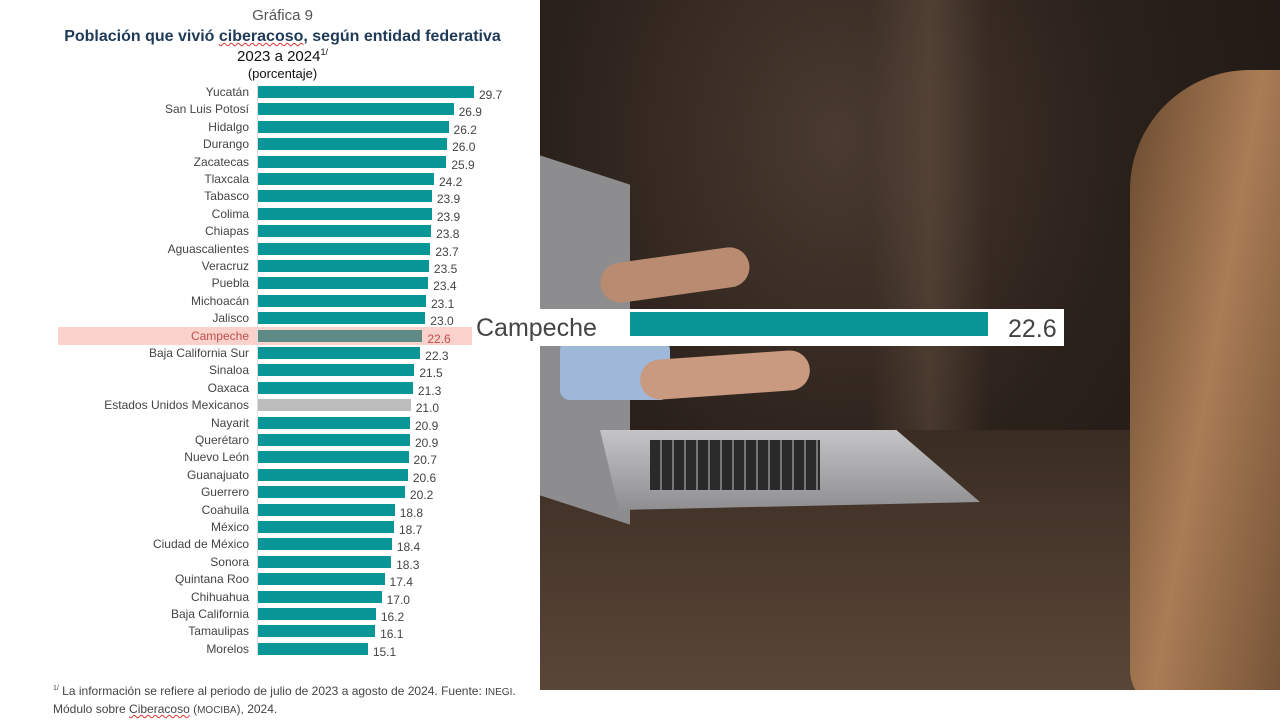 The height and width of the screenshot is (720, 1280). What do you see at coordinates (427, 425) in the screenshot?
I see `value-label: 20.9` at bounding box center [427, 425].